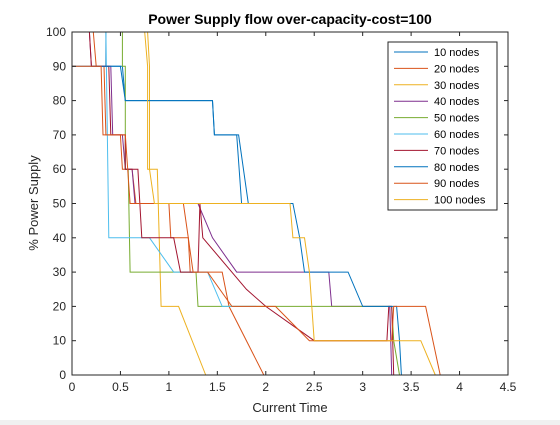 The height and width of the screenshot is (425, 560). I want to click on x-tick-label: 4, so click(459, 387).